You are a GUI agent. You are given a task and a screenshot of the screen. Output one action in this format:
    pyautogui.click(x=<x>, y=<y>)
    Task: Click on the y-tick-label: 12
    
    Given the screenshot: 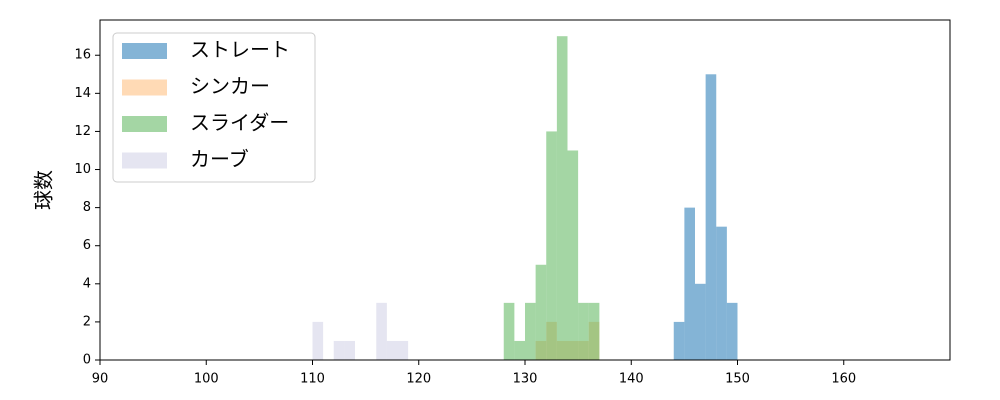 What is the action you would take?
    pyautogui.click(x=82, y=131)
    